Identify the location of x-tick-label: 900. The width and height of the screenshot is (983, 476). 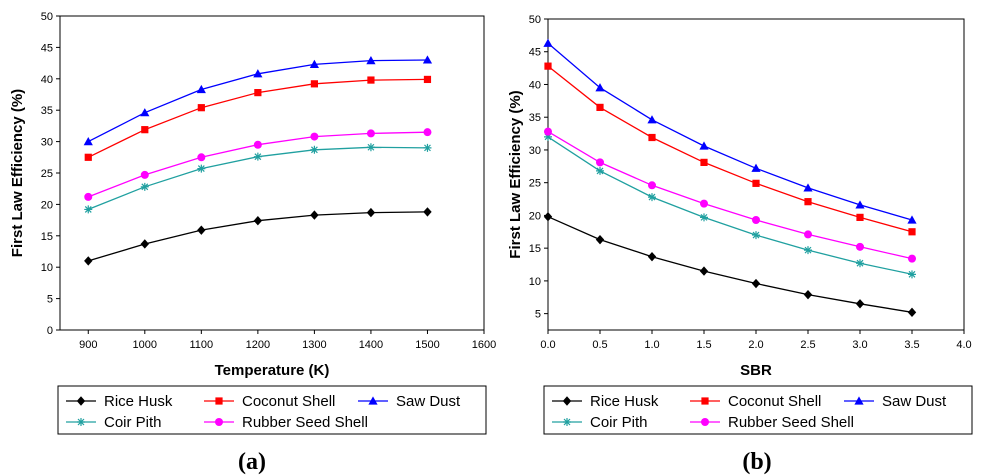
(88, 345).